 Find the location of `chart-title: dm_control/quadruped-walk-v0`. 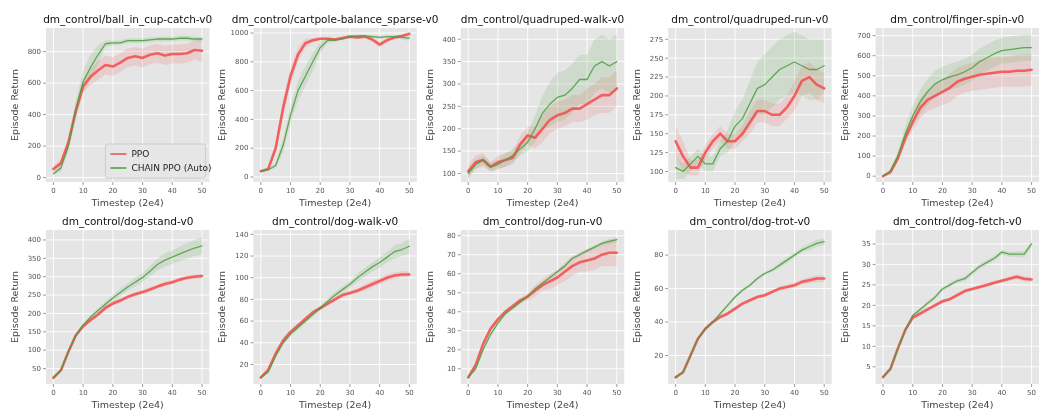

chart-title: dm_control/quadruped-walk-v0 is located at coordinates (542, 19).